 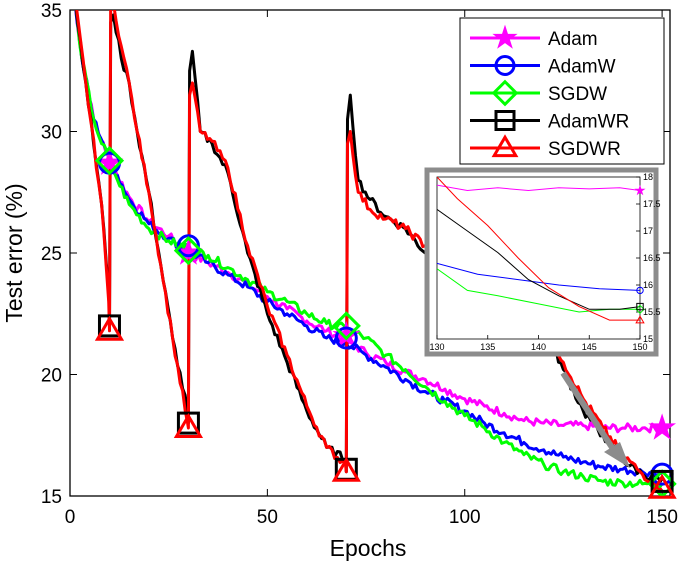 I want to click on inset-y-tick-label: 16.5, so click(x=652, y=258).